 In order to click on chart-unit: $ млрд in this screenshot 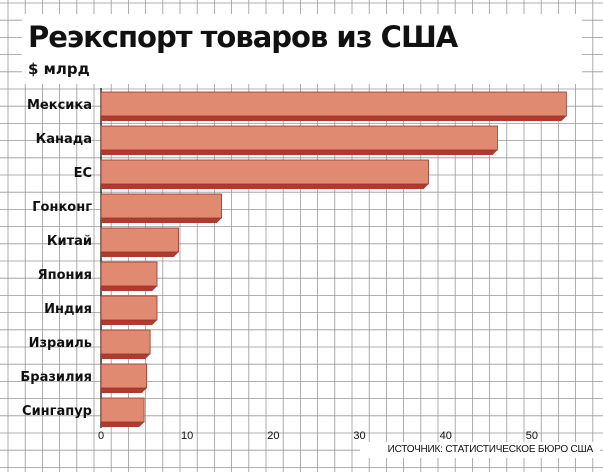, I will do `click(59, 69)`.